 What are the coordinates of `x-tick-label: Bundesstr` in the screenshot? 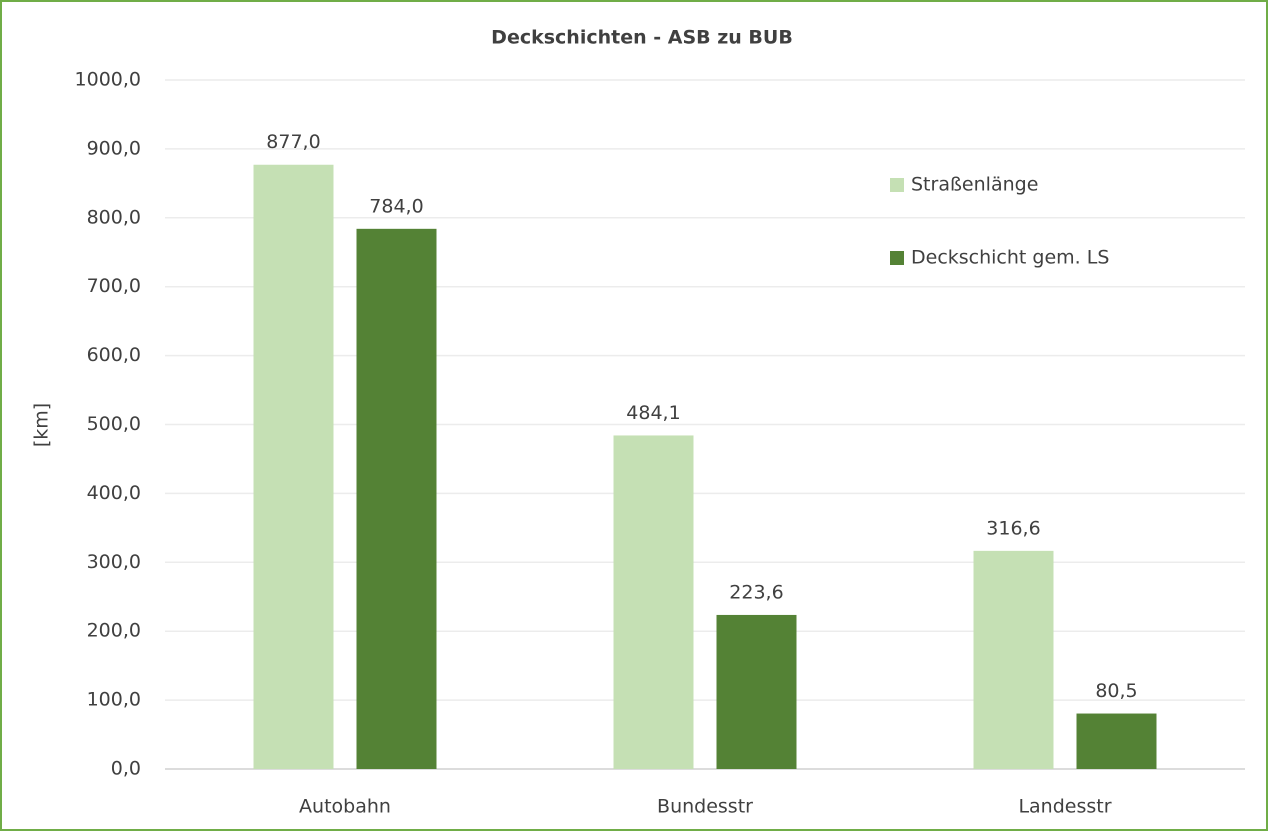 It's located at (705, 807).